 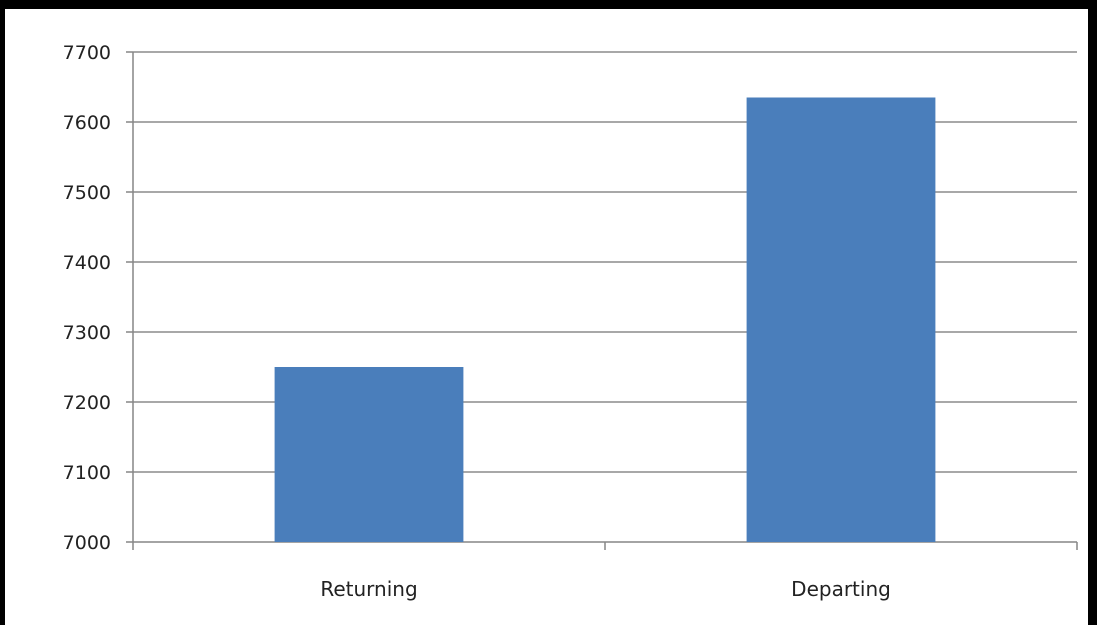 What do you see at coordinates (87, 403) in the screenshot?
I see `y-tick-label-7200: 7200` at bounding box center [87, 403].